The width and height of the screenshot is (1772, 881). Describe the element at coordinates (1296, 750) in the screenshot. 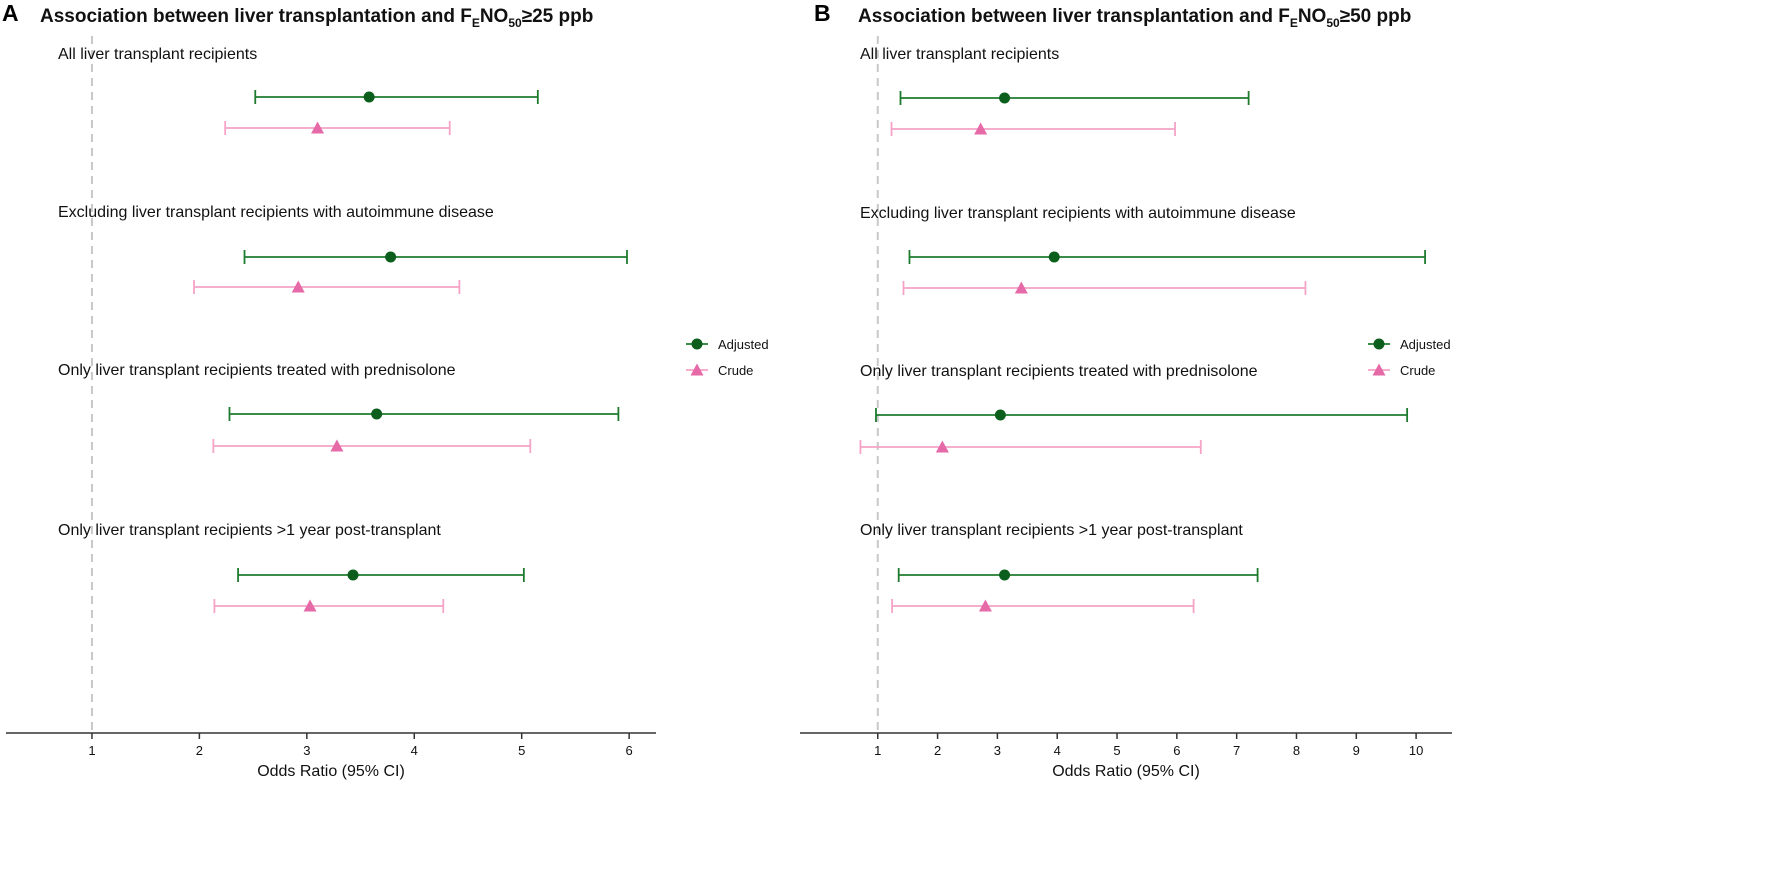

I see `x-tick-label: 8` at that location.